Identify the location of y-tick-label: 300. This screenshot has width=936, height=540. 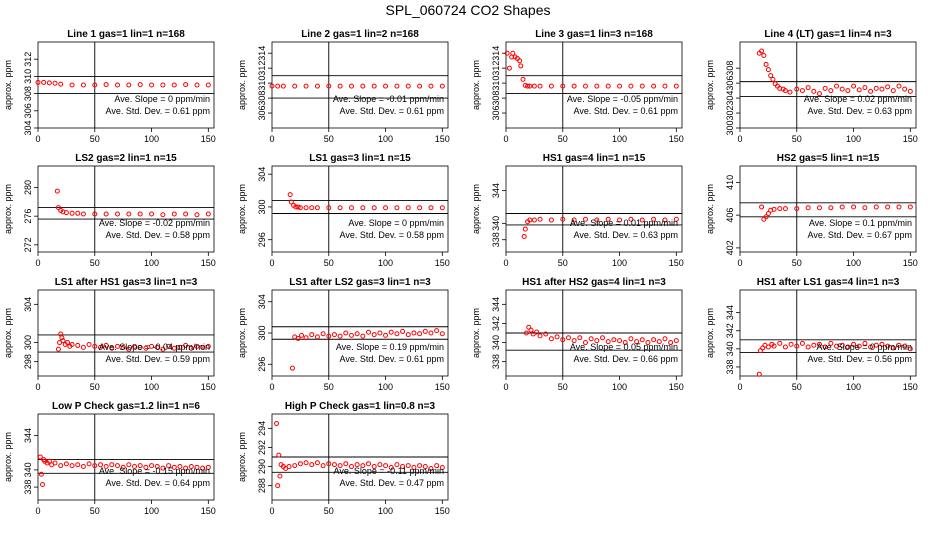
(262, 206).